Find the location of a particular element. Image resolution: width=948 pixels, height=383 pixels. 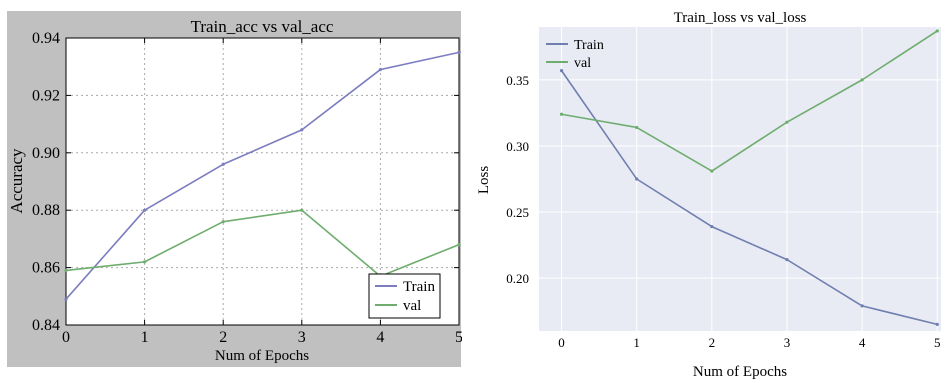

y-tick-label: 0.90 is located at coordinates (46, 153).